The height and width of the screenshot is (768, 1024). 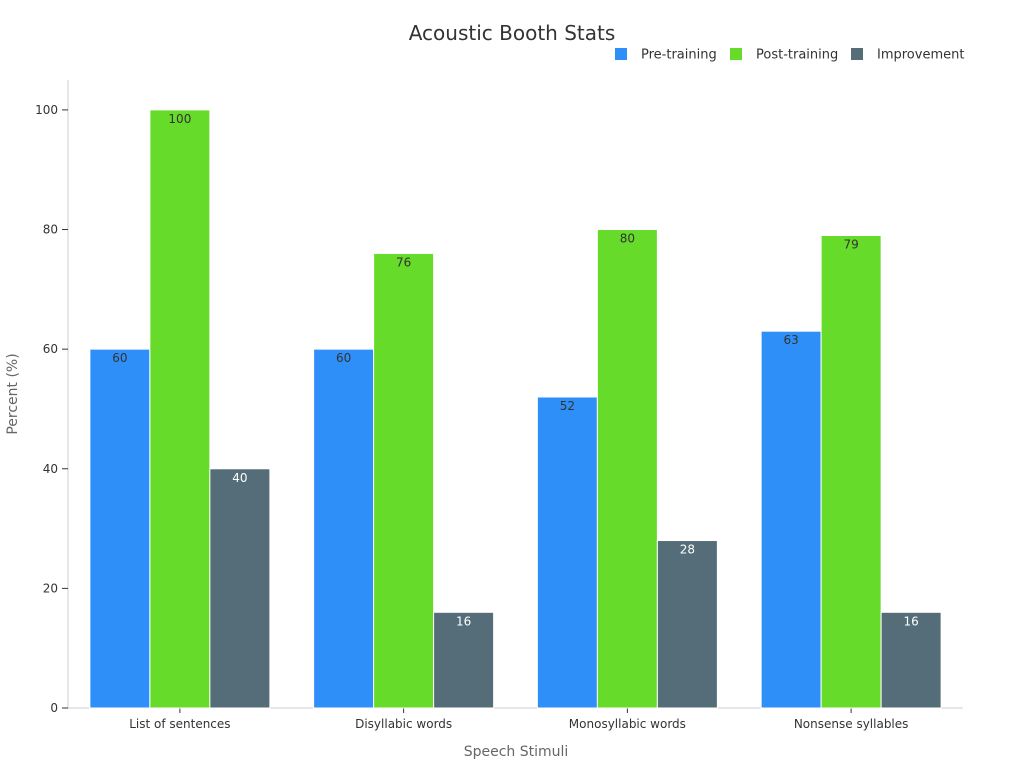 What do you see at coordinates (627, 724) in the screenshot?
I see `x-tick-label: Monosyllabic words` at bounding box center [627, 724].